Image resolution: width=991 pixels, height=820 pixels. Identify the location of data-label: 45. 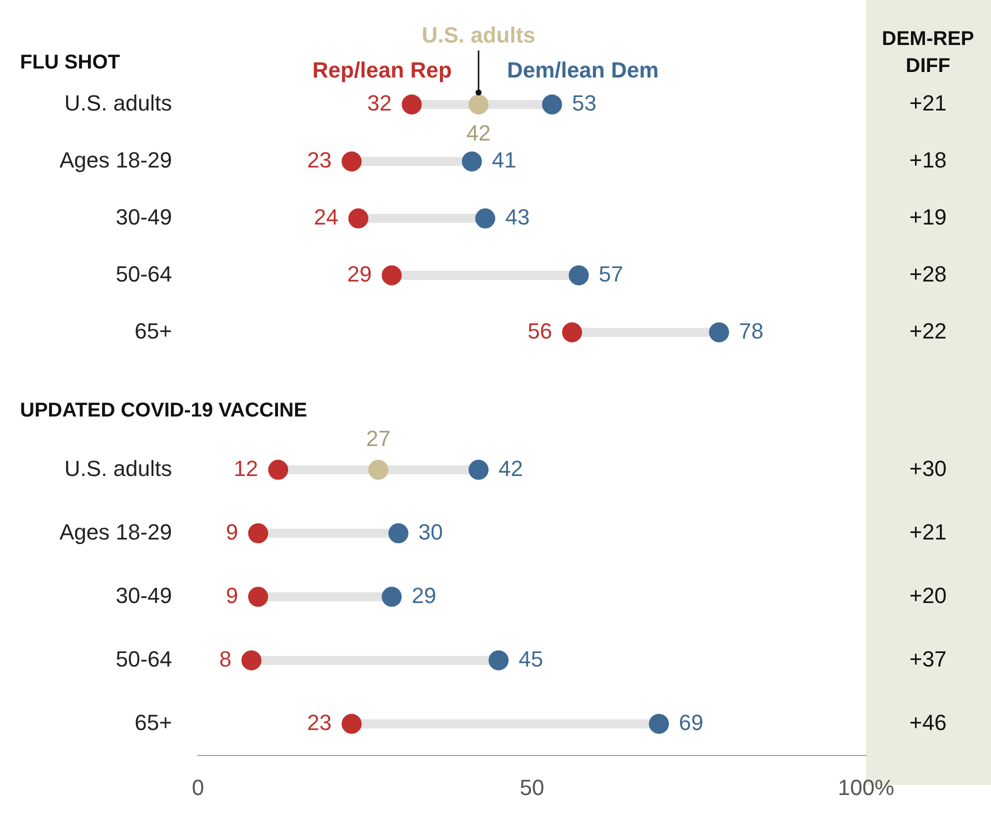
(531, 659).